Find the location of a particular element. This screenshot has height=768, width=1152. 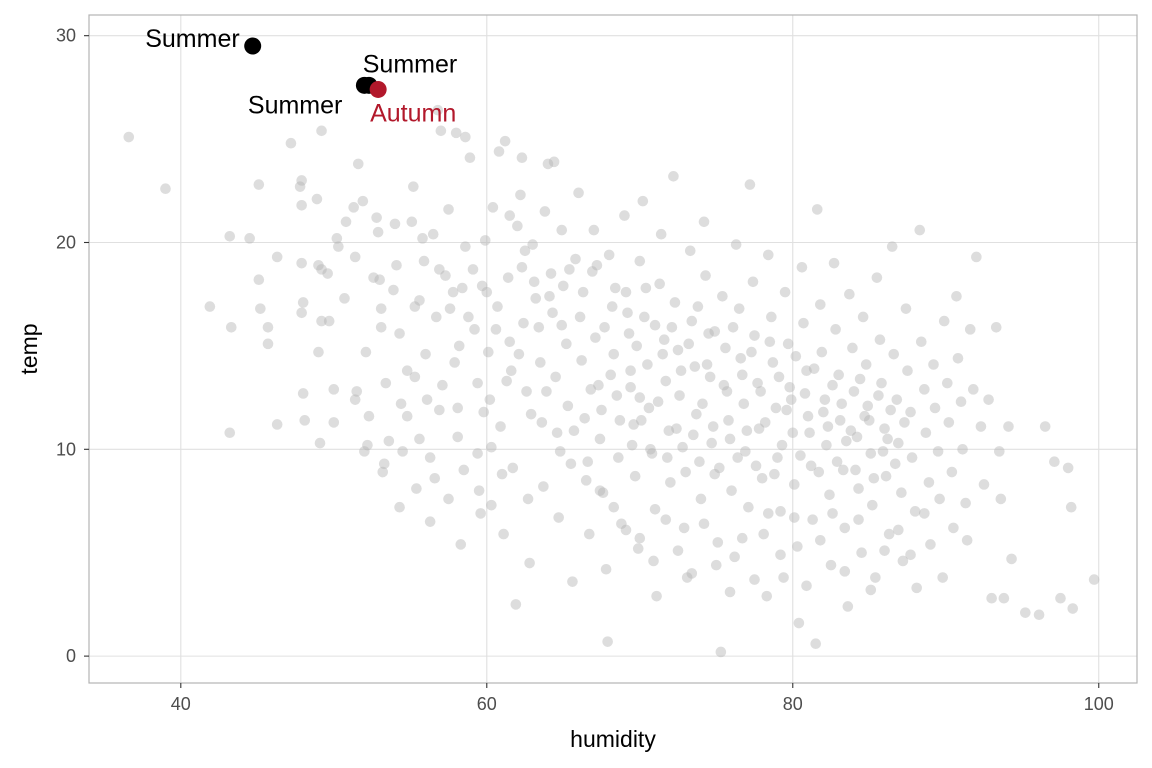

y-tick-label: 30 is located at coordinates (66, 36).